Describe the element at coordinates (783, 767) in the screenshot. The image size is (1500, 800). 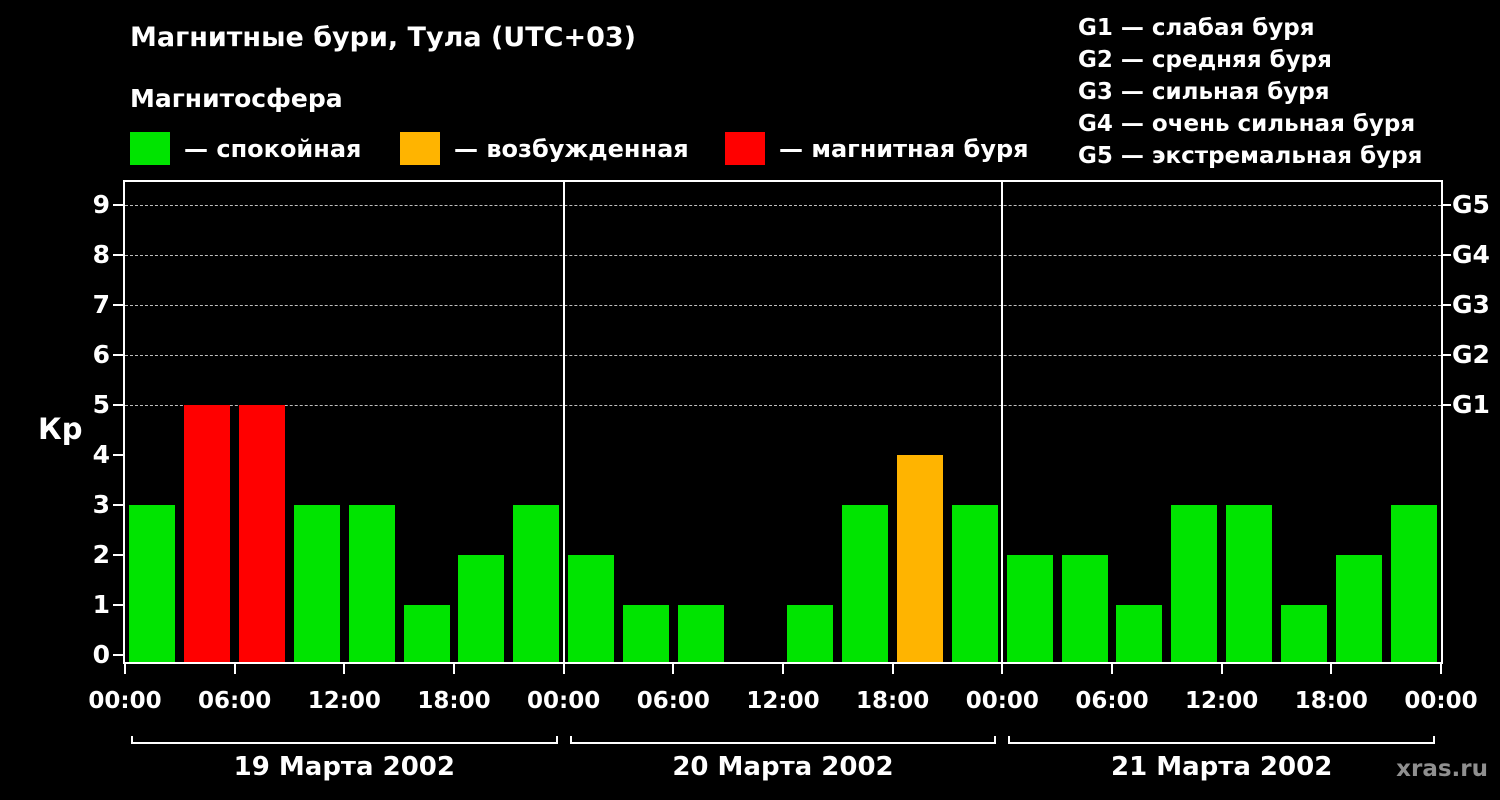
I see `day-date-label: 20 Марта 2002` at that location.